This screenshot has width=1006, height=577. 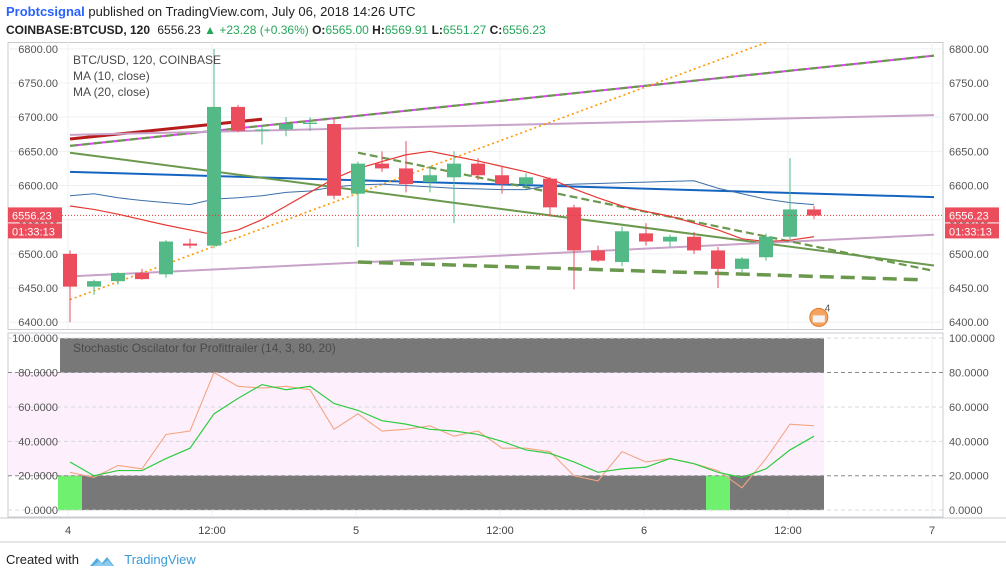 What do you see at coordinates (45, 11) in the screenshot?
I see `author-link: Probtcsignal` at bounding box center [45, 11].